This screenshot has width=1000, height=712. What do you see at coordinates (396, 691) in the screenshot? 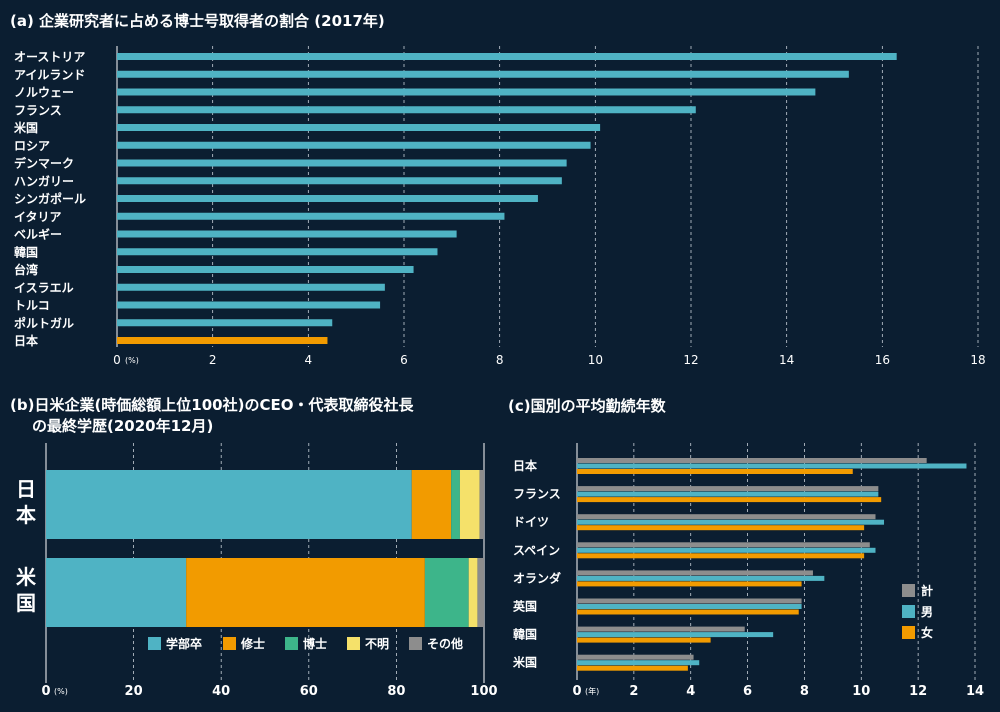
I see `chart-b-tick-label: 80` at bounding box center [396, 691].